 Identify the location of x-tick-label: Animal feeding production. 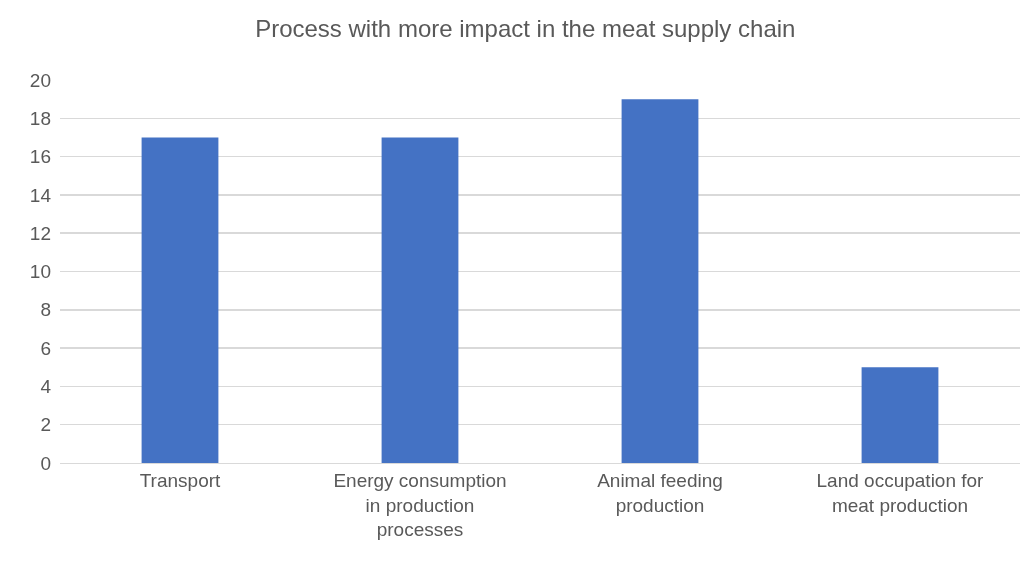
(660, 492).